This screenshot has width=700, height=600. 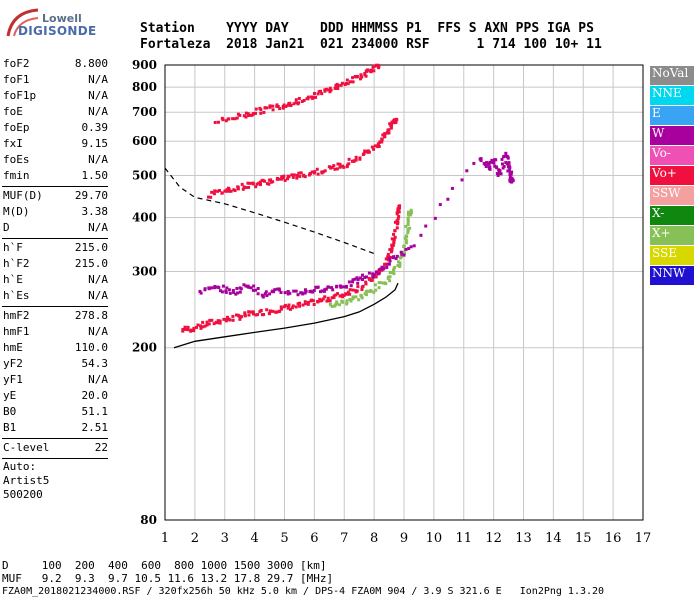 I want to click on param-row: foE N/A, so click(x=55, y=112).